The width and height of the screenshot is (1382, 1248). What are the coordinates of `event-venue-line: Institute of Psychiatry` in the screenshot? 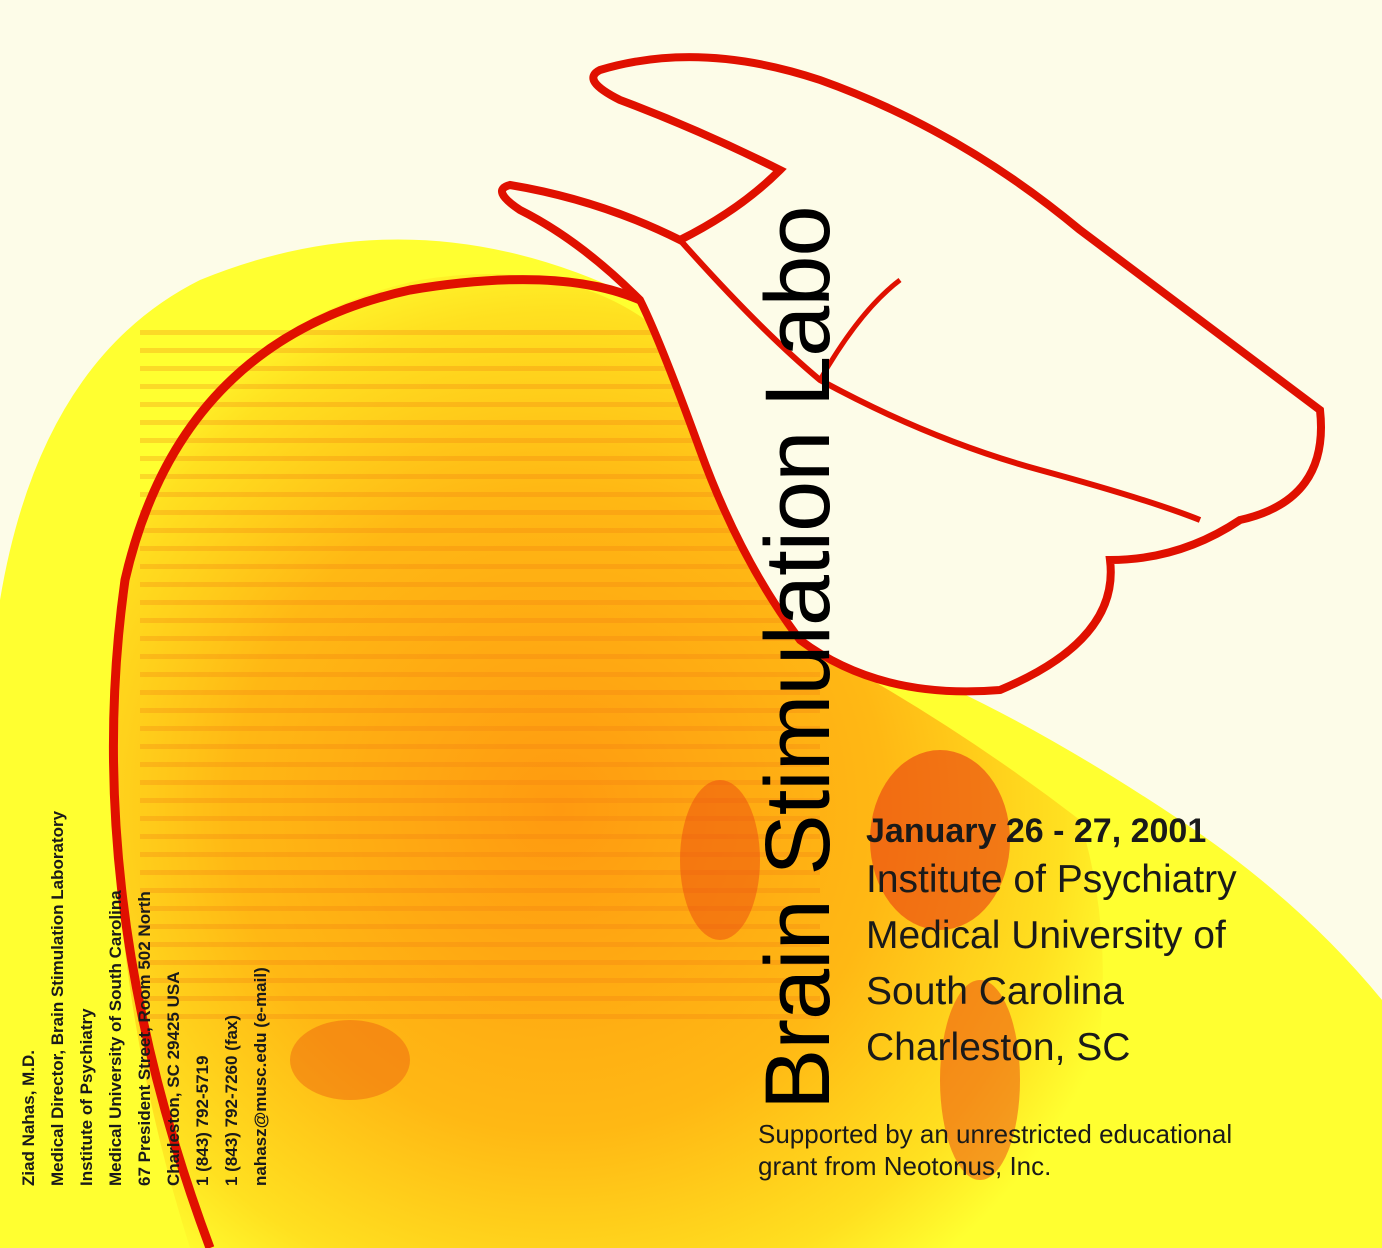 It's located at (1051, 879).